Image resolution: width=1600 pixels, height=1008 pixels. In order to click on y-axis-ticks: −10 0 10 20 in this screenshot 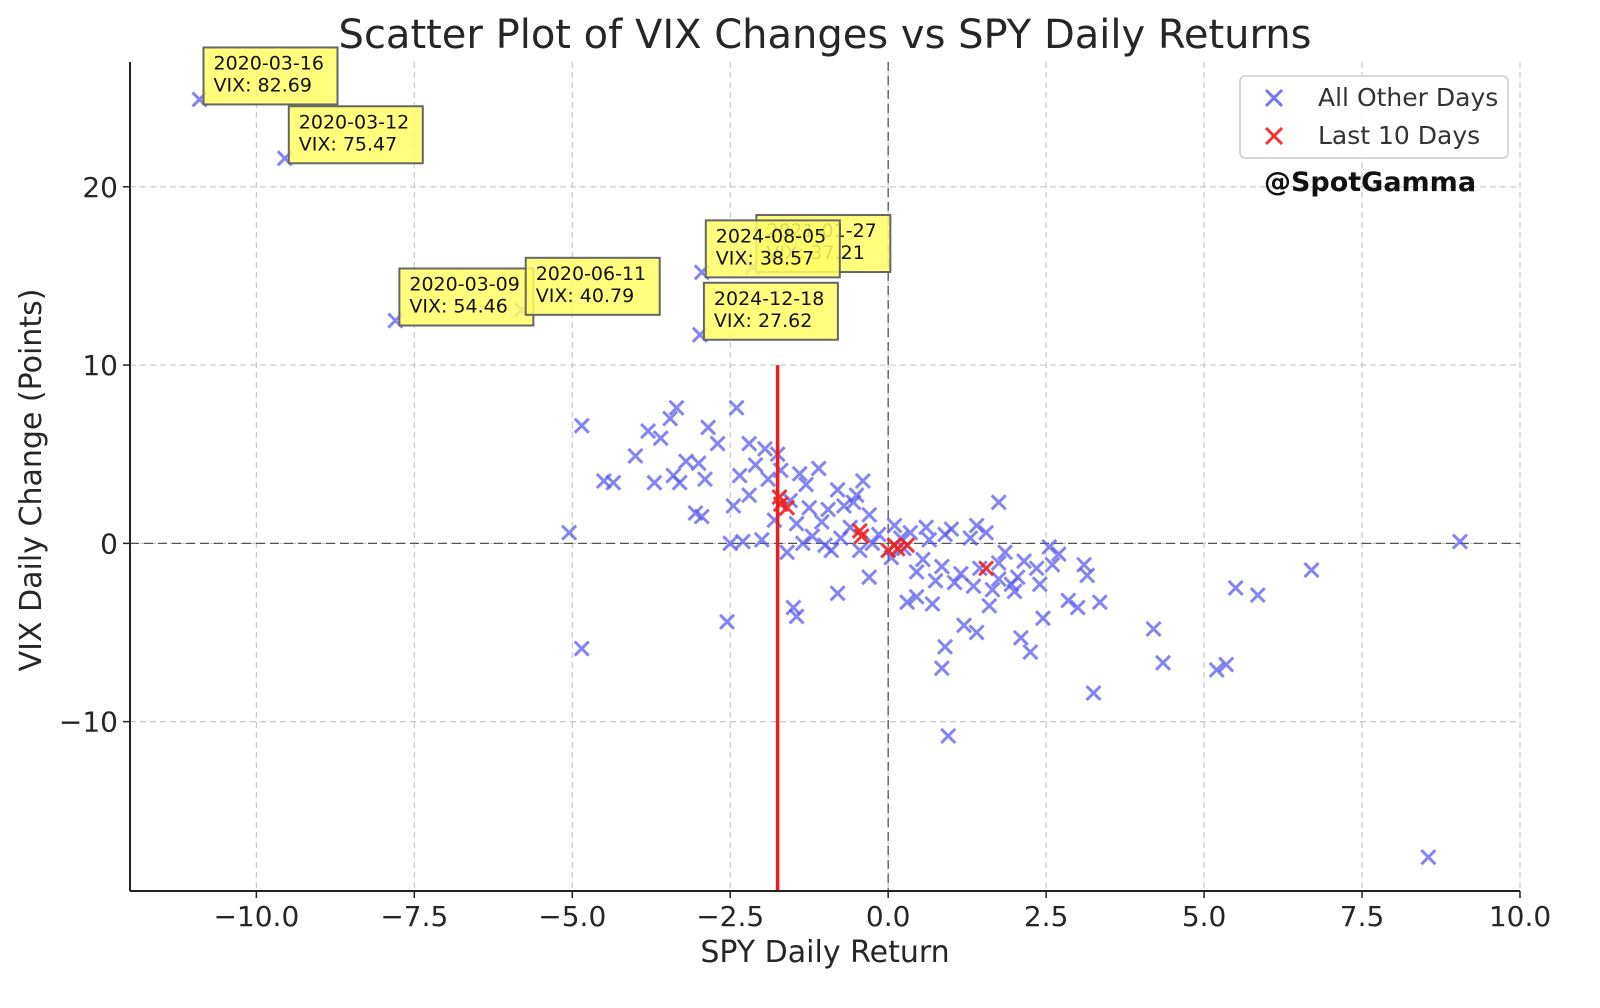, I will do `click(94, 455)`.